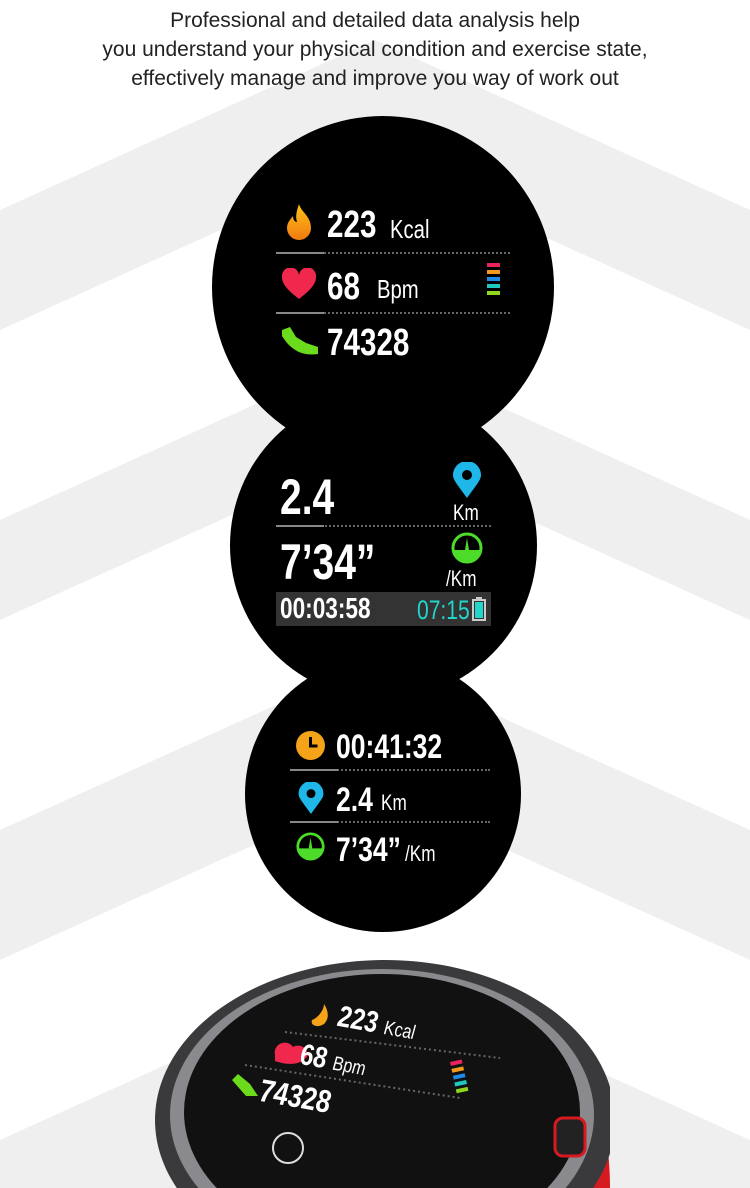 The height and width of the screenshot is (1188, 750). I want to click on status-bar, so click(383, 609).